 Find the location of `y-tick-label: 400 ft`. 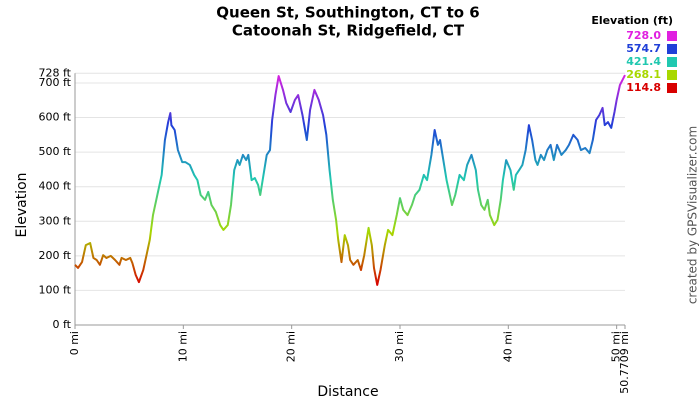

y-tick-label: 400 ft is located at coordinates (55, 186).